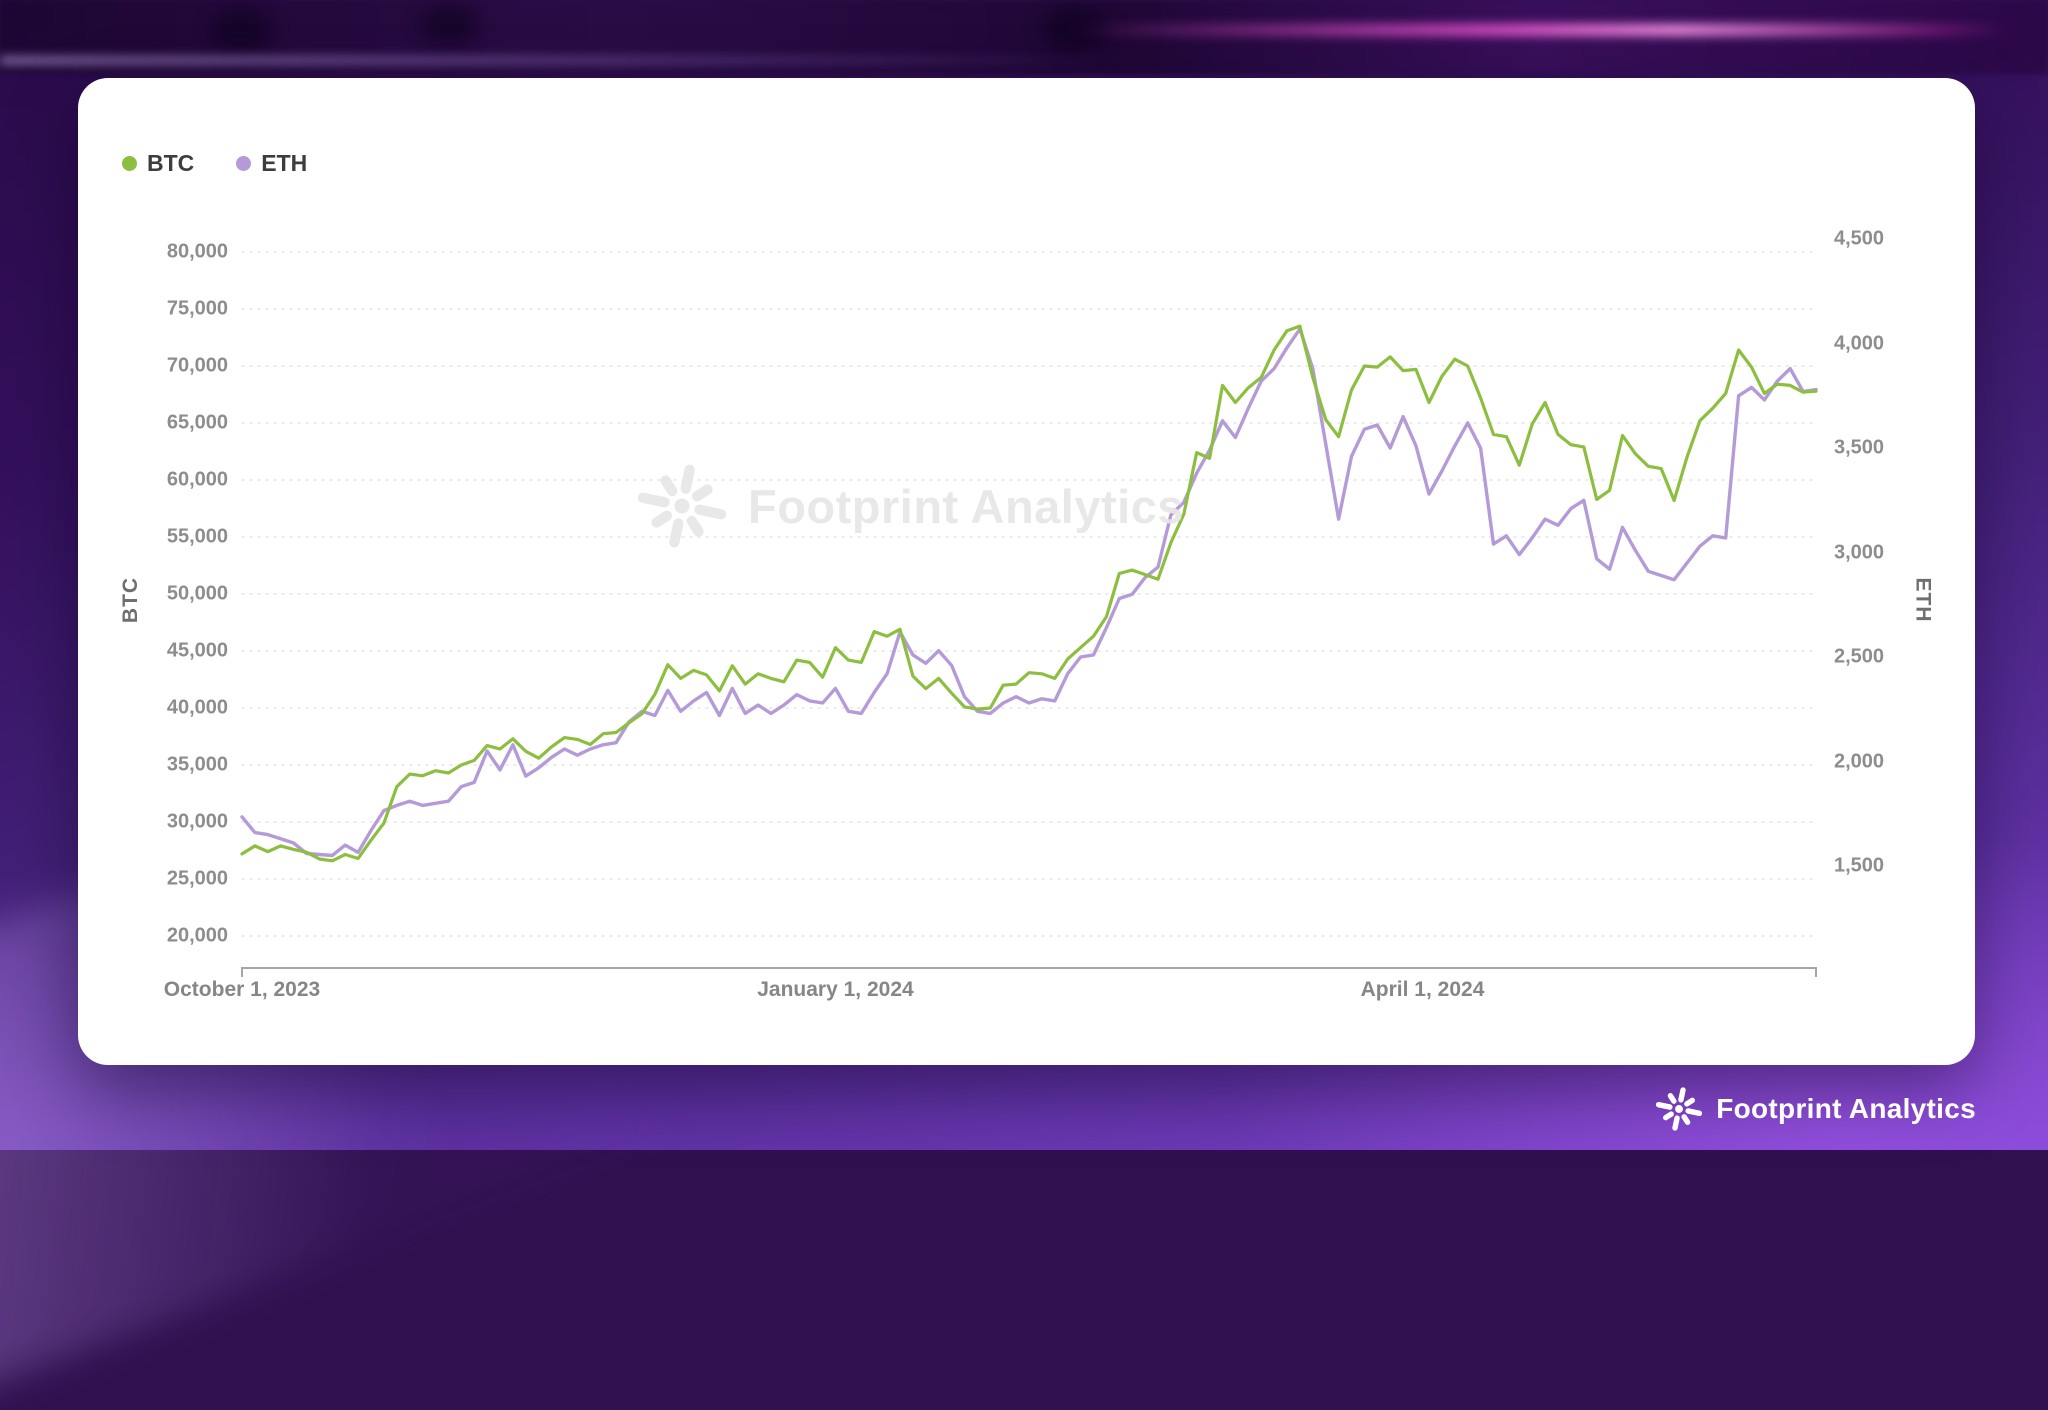  I want to click on legend-item-eth: ETH, so click(271, 163).